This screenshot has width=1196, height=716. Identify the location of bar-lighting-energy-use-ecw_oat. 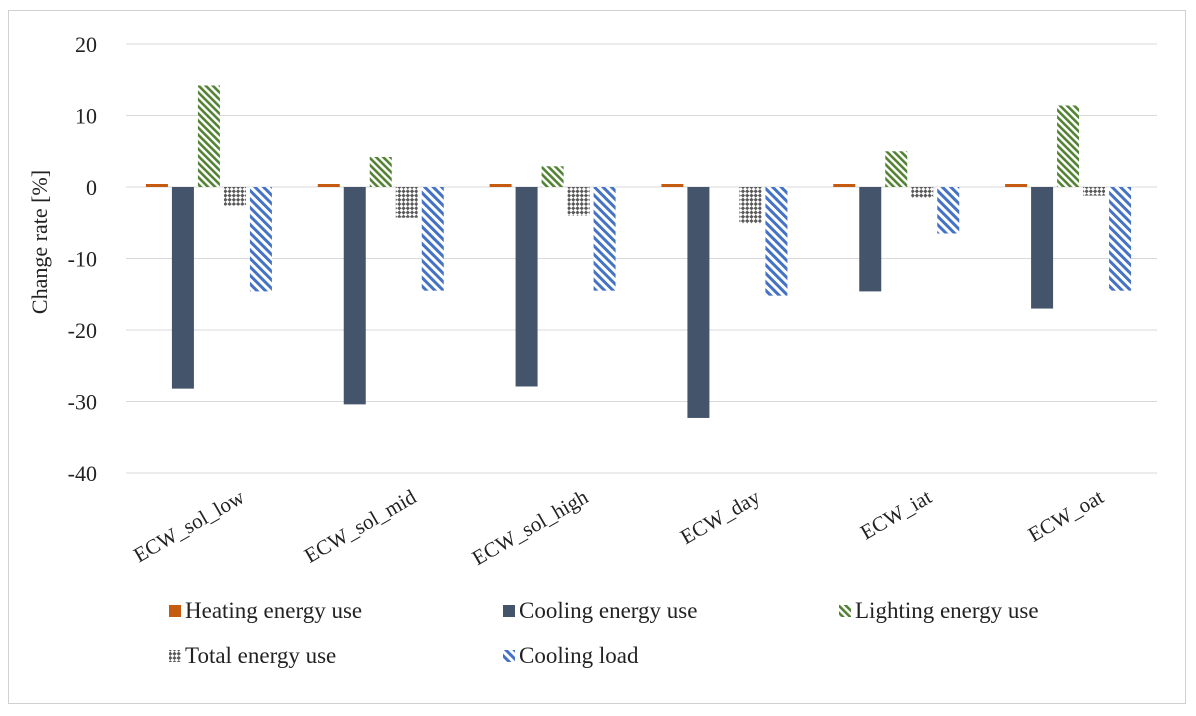
(1068, 146).